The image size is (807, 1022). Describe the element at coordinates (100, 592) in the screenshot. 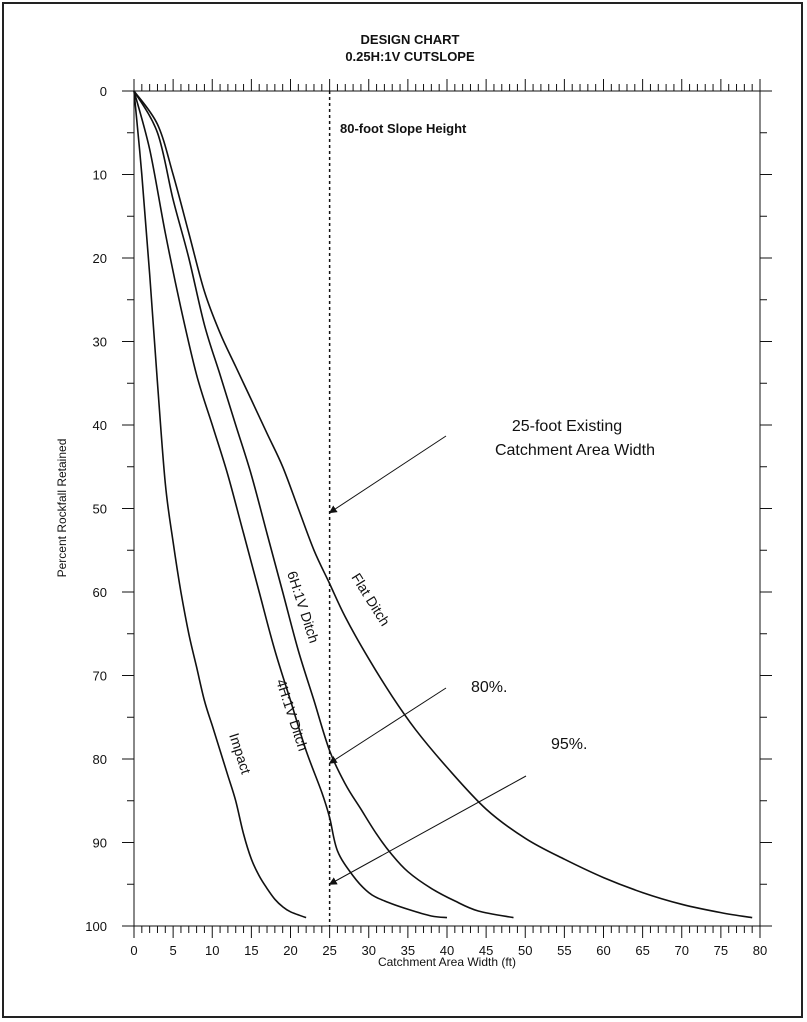

I see `y-tick-label: 60` at that location.